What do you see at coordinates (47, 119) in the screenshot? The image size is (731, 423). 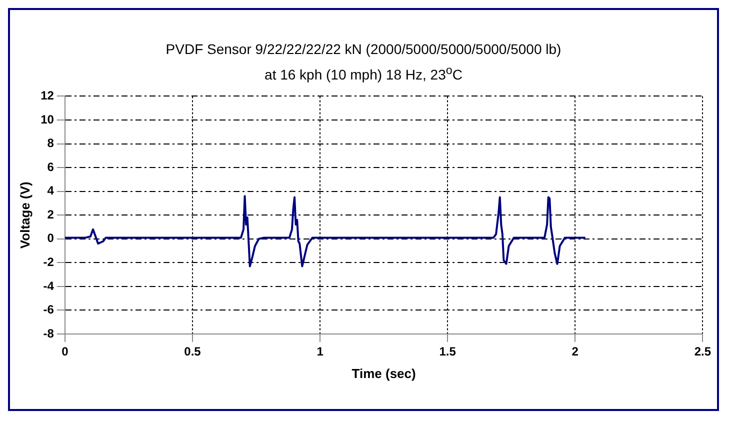 I see `y-tick-label: 10` at bounding box center [47, 119].